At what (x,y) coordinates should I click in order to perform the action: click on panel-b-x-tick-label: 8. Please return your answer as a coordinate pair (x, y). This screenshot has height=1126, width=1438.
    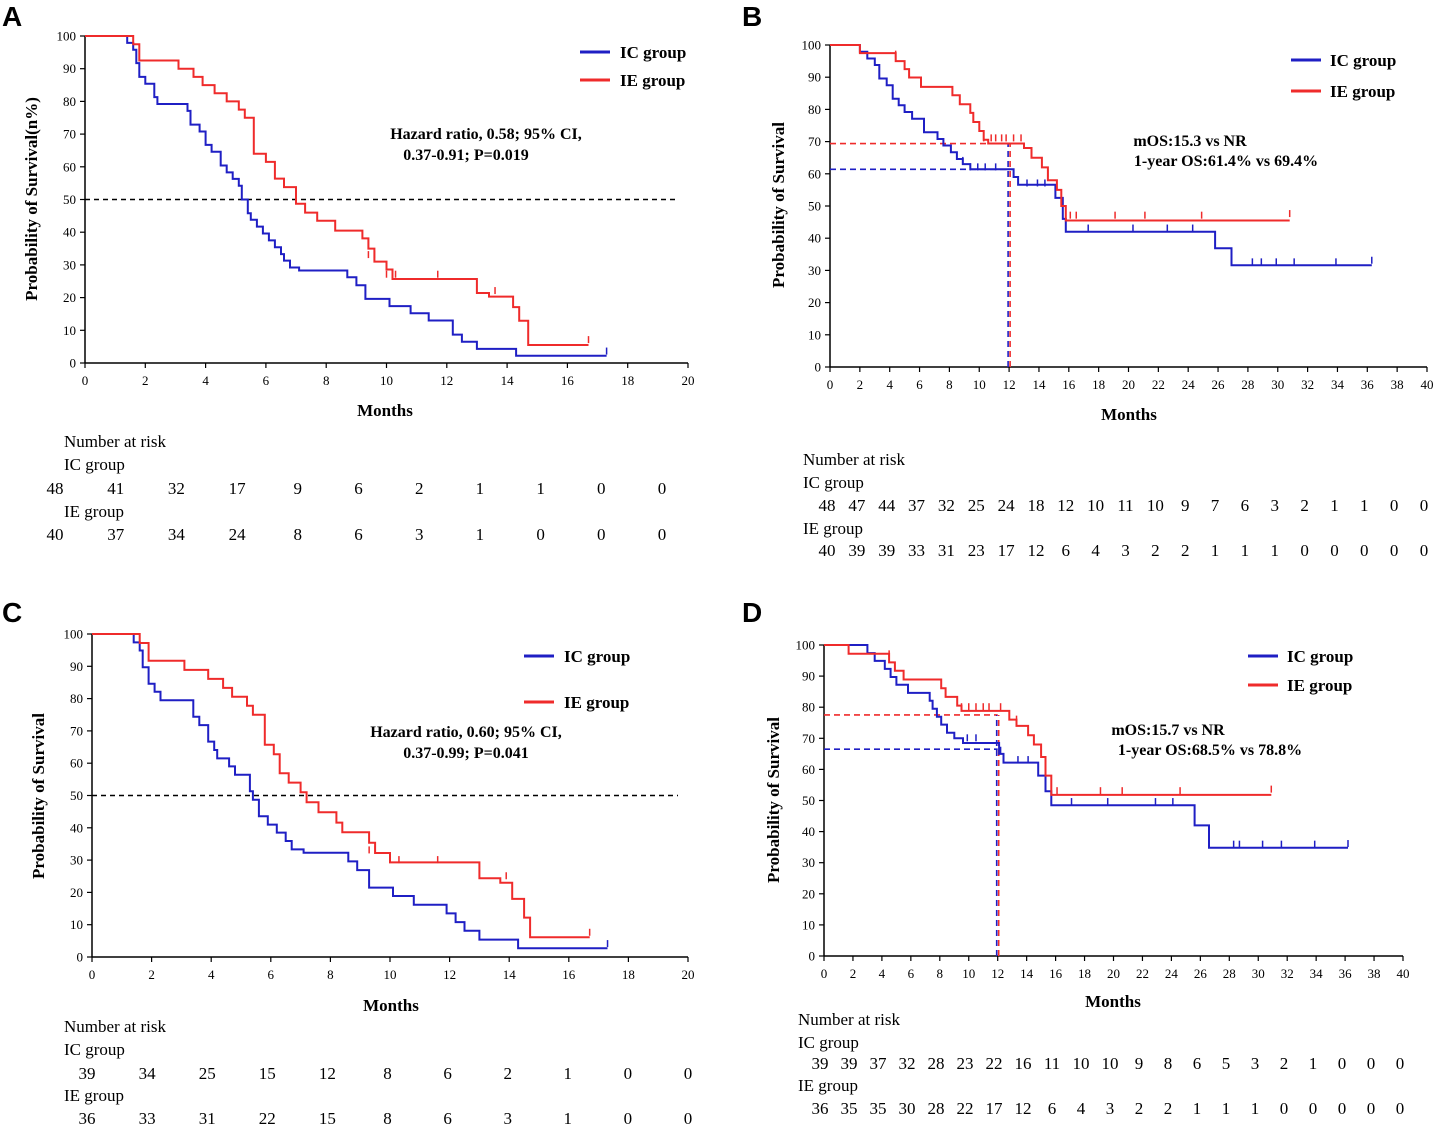
    Looking at the image, I should click on (949, 384).